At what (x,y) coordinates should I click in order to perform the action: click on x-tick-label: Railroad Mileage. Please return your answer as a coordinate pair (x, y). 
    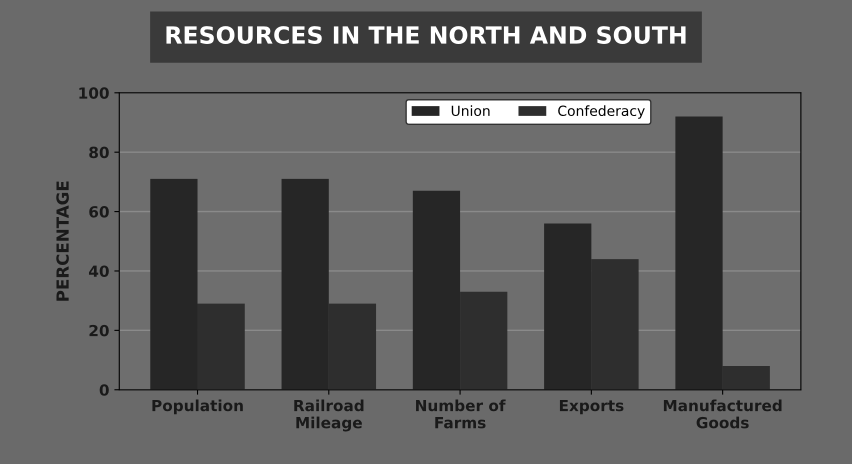
    Looking at the image, I should click on (329, 415).